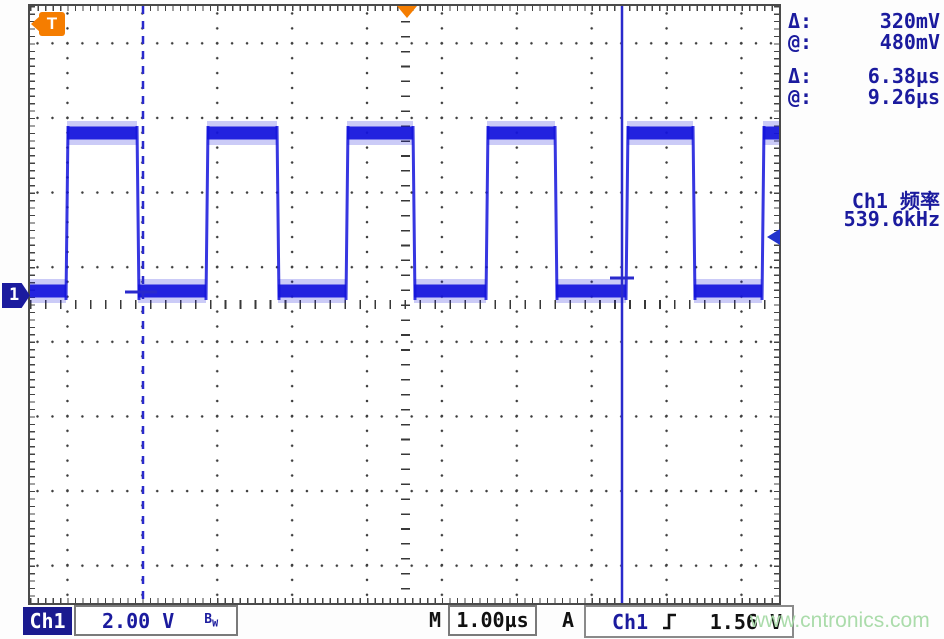 The height and width of the screenshot is (639, 944). Describe the element at coordinates (773, 237) in the screenshot. I see `trigger-level-arrow-icon` at that location.